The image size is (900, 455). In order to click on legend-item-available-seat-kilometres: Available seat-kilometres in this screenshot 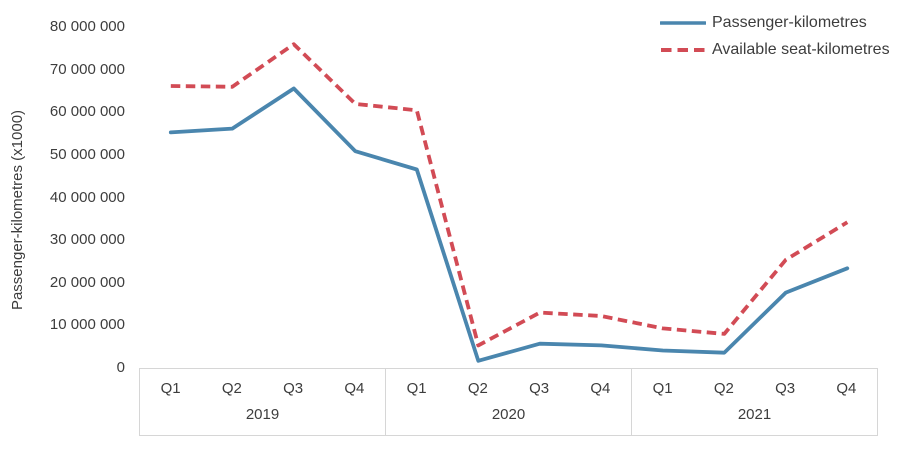, I will do `click(775, 50)`.